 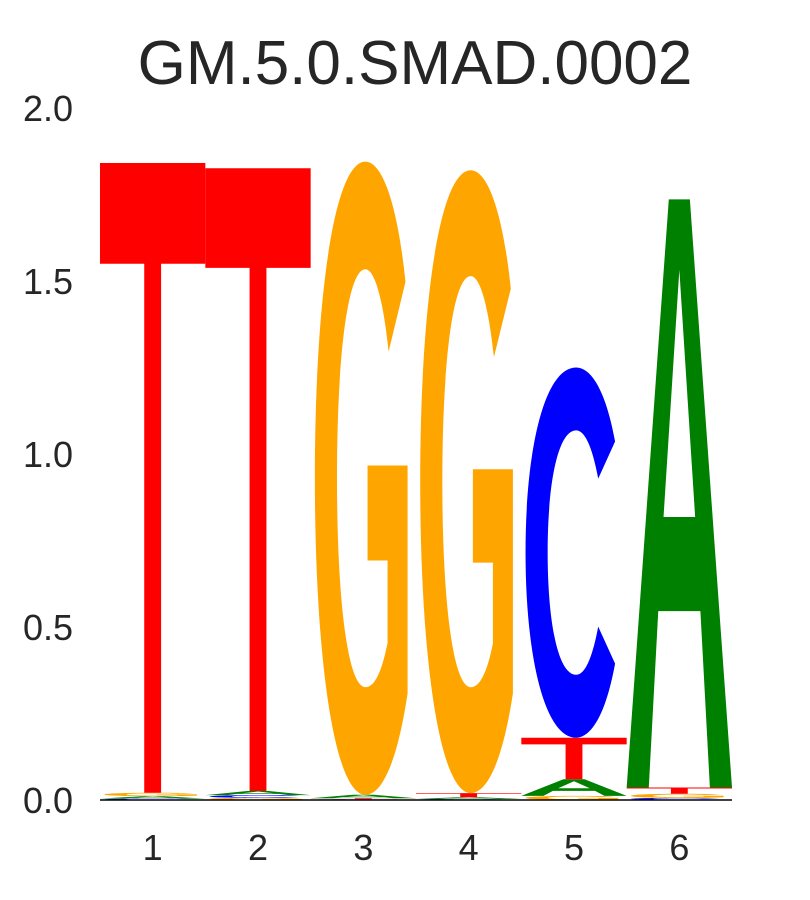 I want to click on x-tick-label: 6, so click(x=679, y=847).